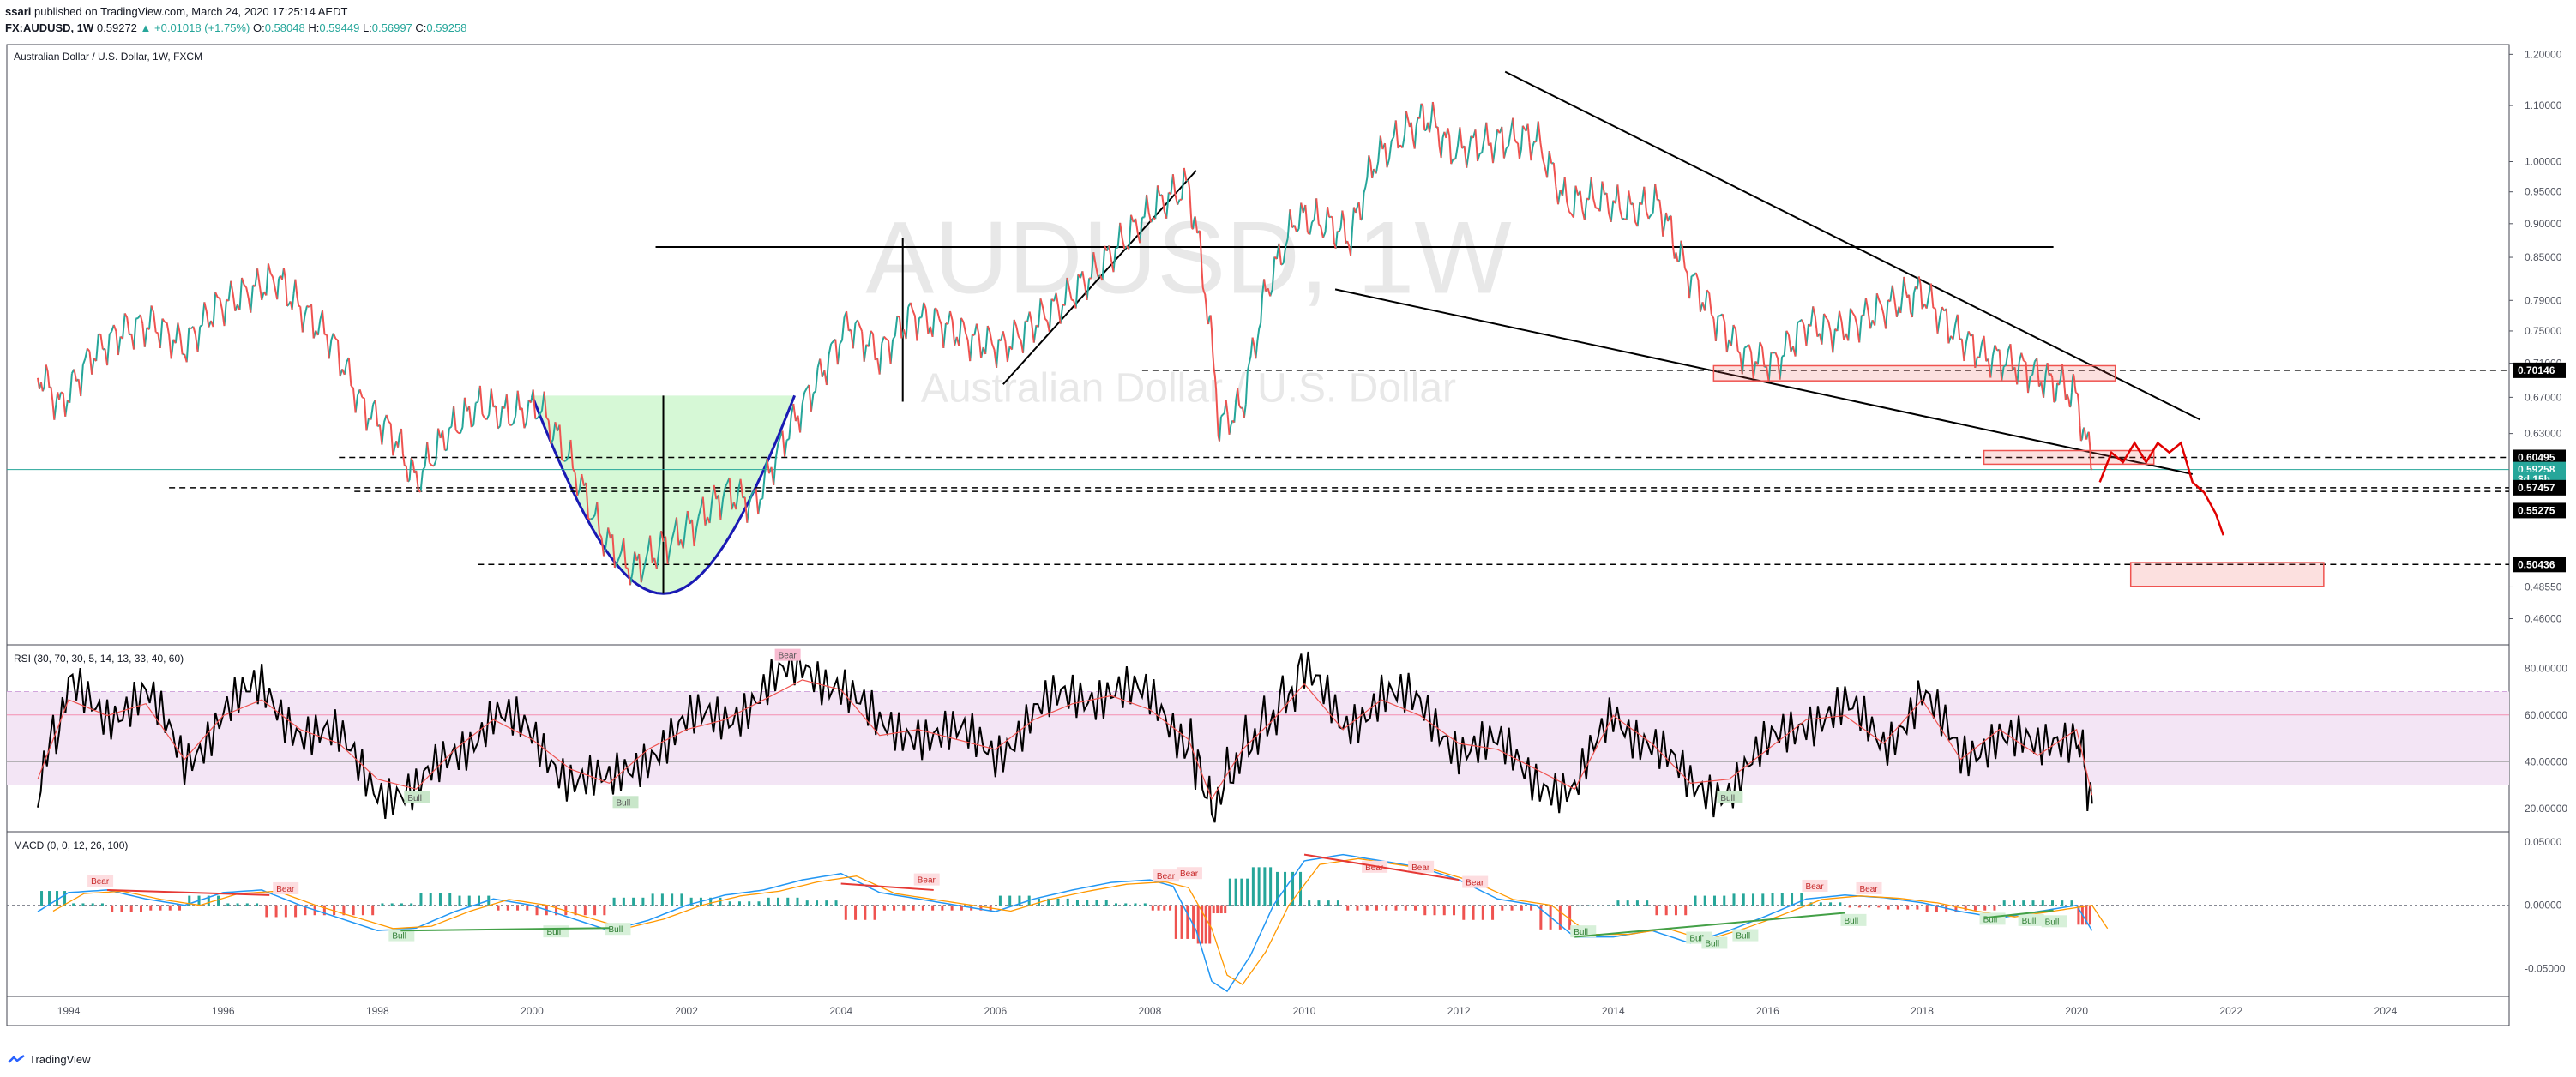 This screenshot has height=1077, width=2576. What do you see at coordinates (2543, 906) in the screenshot?
I see `macd-tick-label: 0.00000` at bounding box center [2543, 906].